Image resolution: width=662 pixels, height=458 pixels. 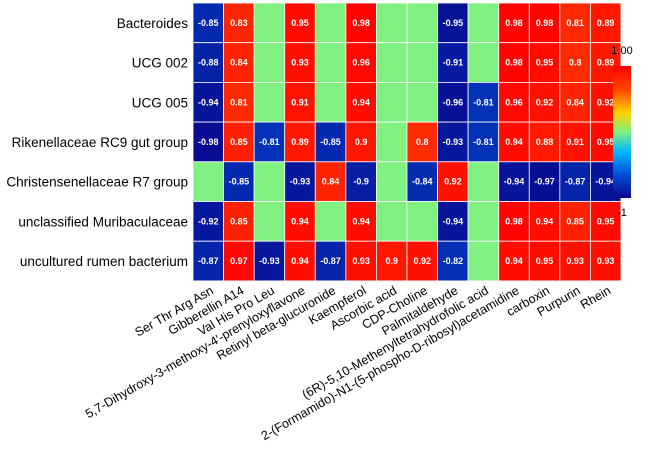 I want to click on cell-value-label: 0.84, so click(x=331, y=182).